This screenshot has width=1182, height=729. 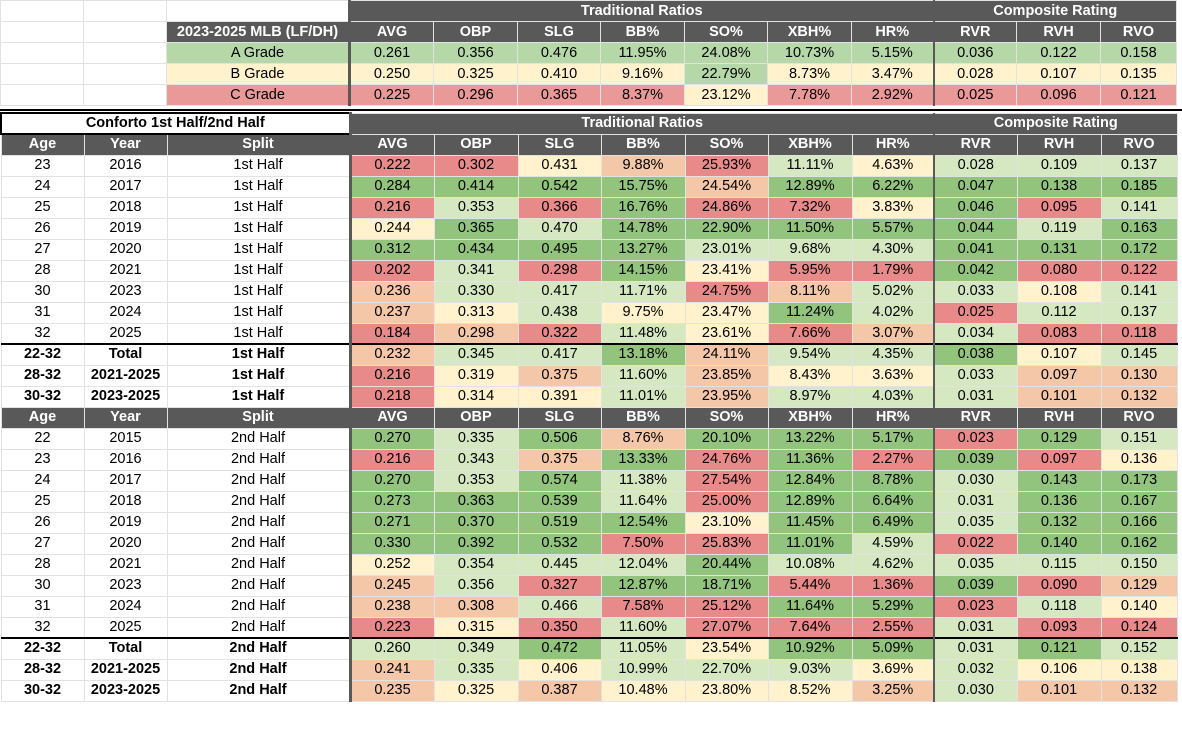 I want to click on stat-cell: 11.64%, so click(x=810, y=606).